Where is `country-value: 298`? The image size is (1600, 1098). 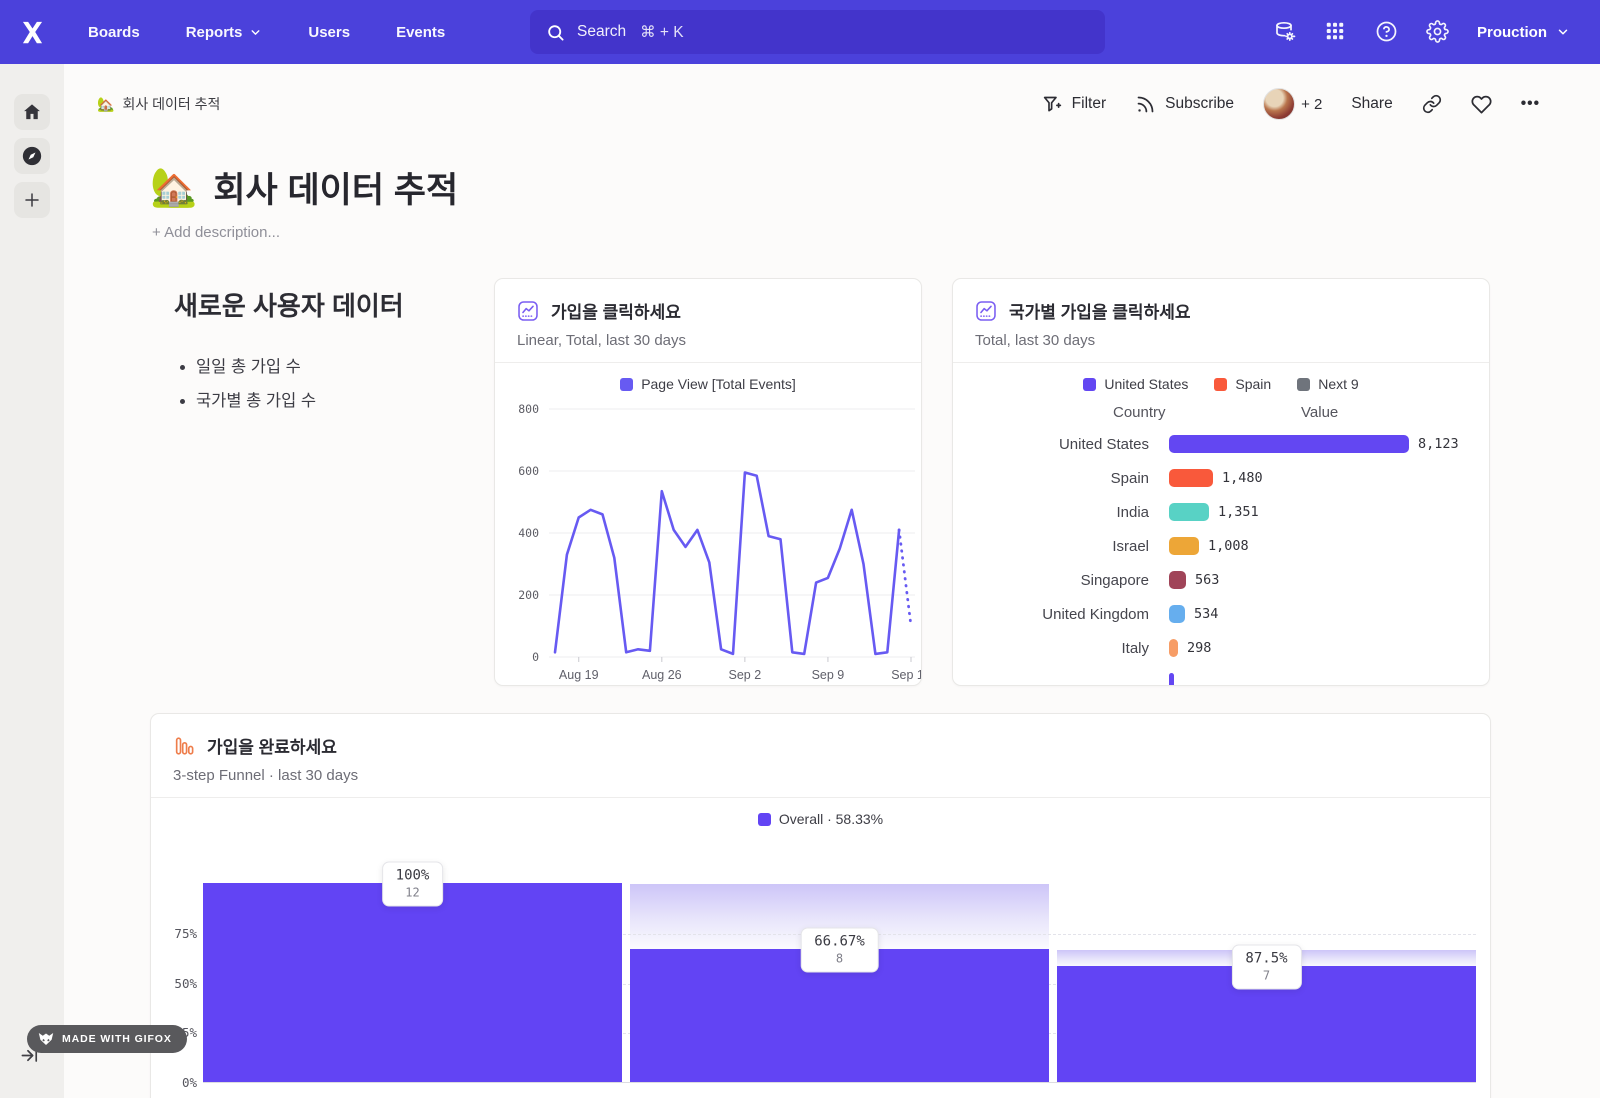 country-value: 298 is located at coordinates (1199, 648).